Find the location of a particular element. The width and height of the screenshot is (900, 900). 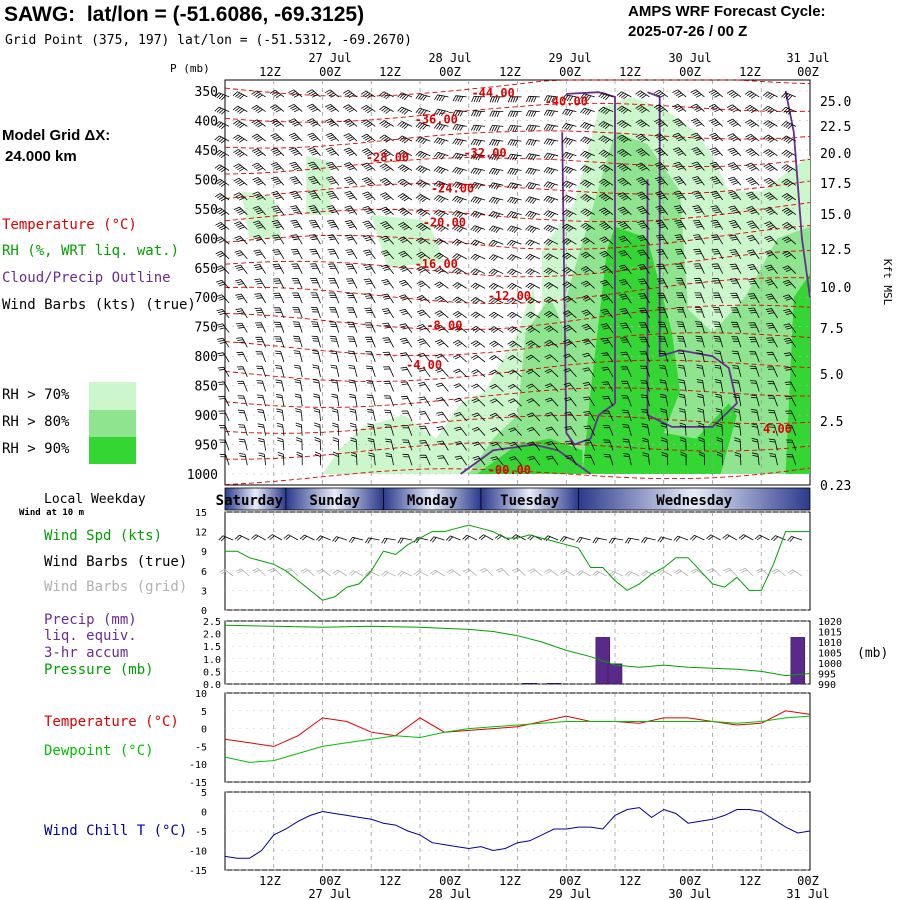

height-tick-label: 15.0 is located at coordinates (835, 215).